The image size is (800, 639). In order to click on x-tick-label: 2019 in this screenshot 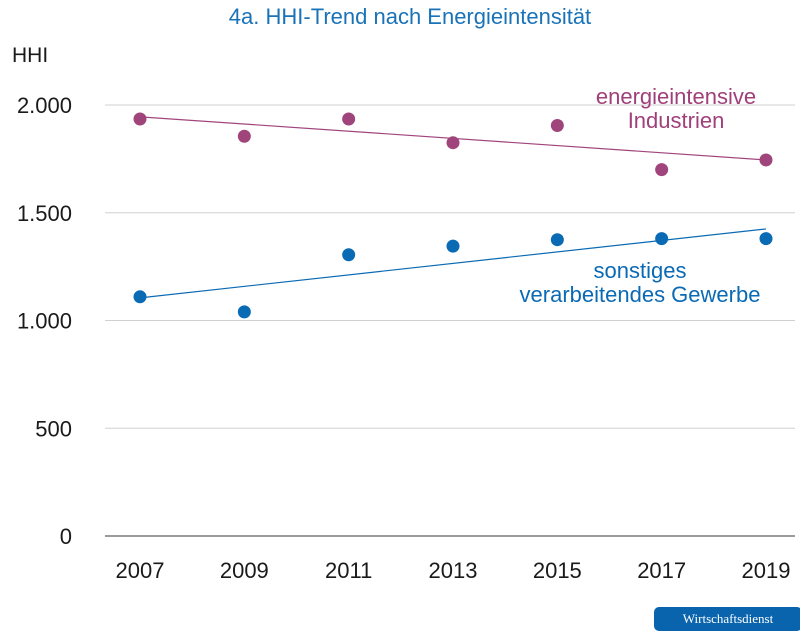, I will do `click(766, 570)`.